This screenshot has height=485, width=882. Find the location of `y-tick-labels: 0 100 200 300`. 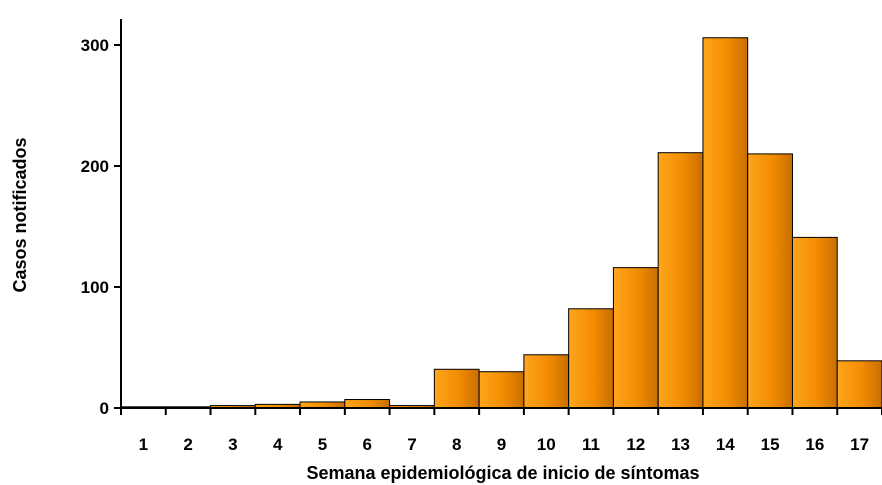

y-tick-labels: 0 100 200 300 is located at coordinates (95, 227).